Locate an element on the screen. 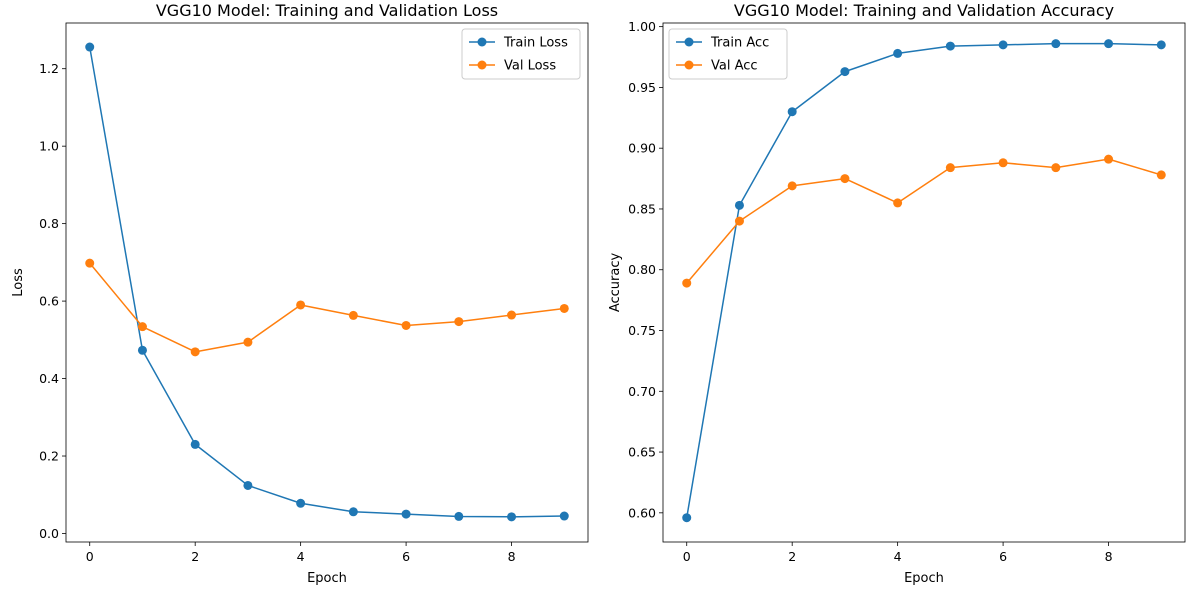 This screenshot has height=600, width=1200. legend-label: Val Loss is located at coordinates (530, 66).